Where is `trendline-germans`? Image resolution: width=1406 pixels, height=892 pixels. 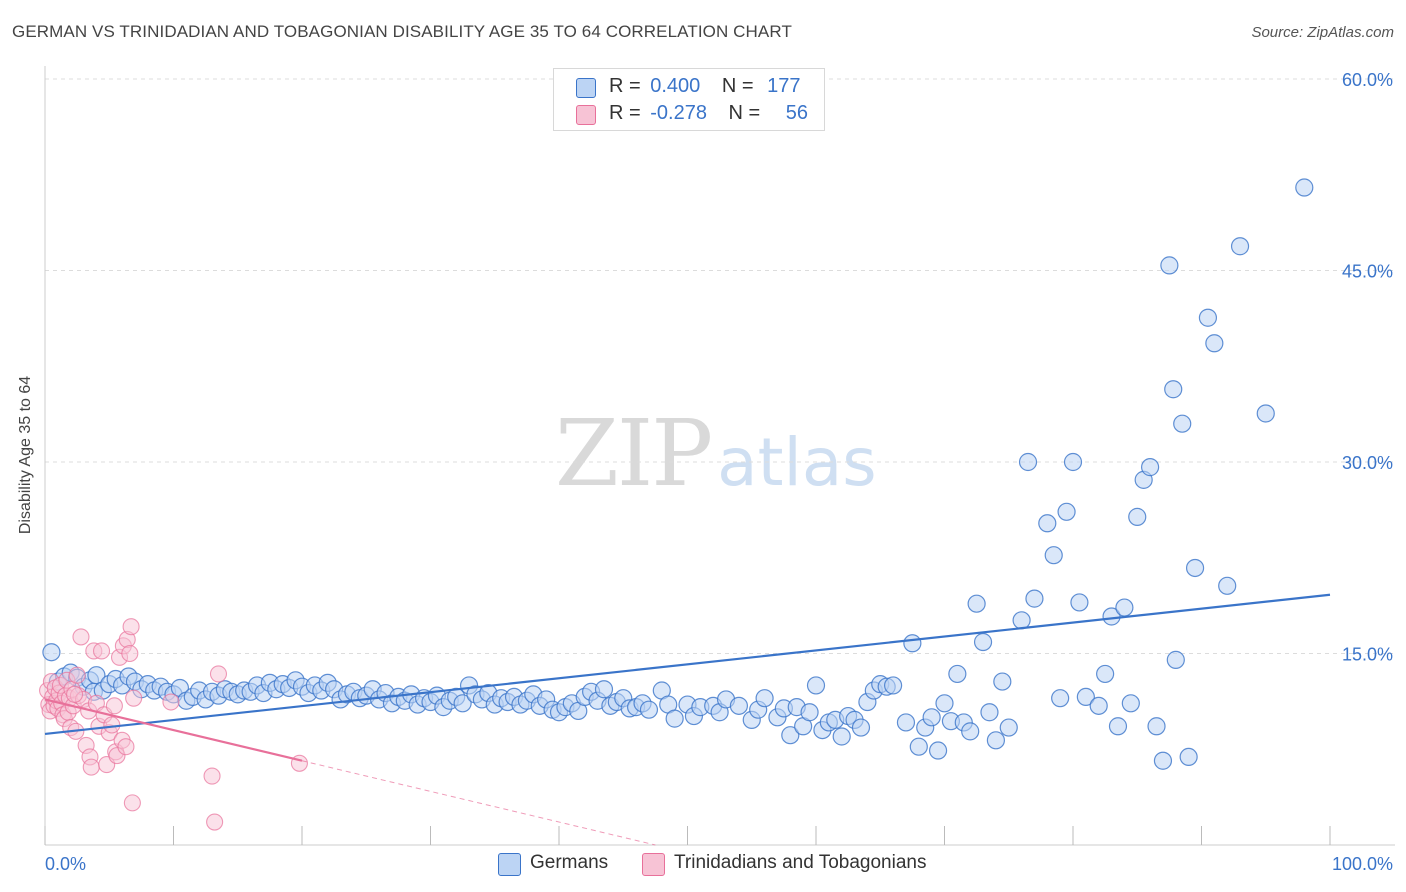 trendline-germans is located at coordinates (687, 664).